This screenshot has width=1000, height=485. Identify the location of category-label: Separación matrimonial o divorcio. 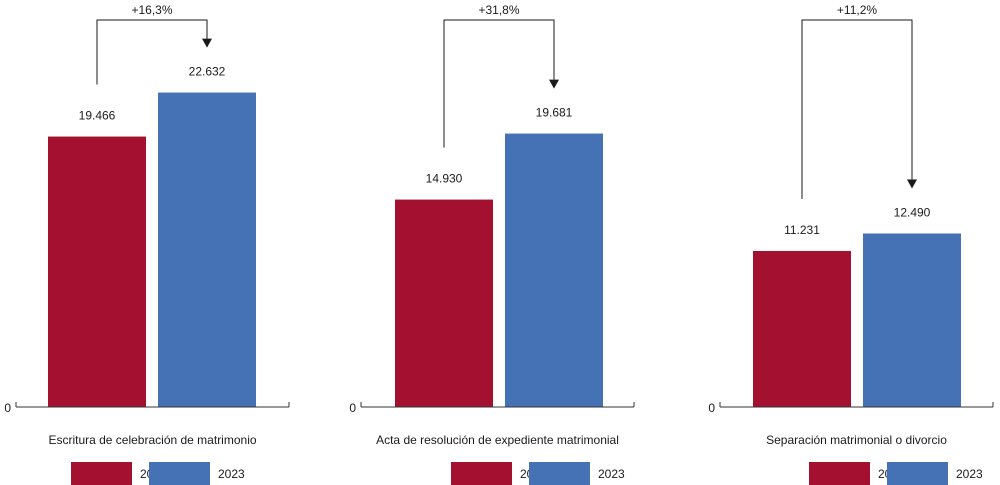
(856, 440).